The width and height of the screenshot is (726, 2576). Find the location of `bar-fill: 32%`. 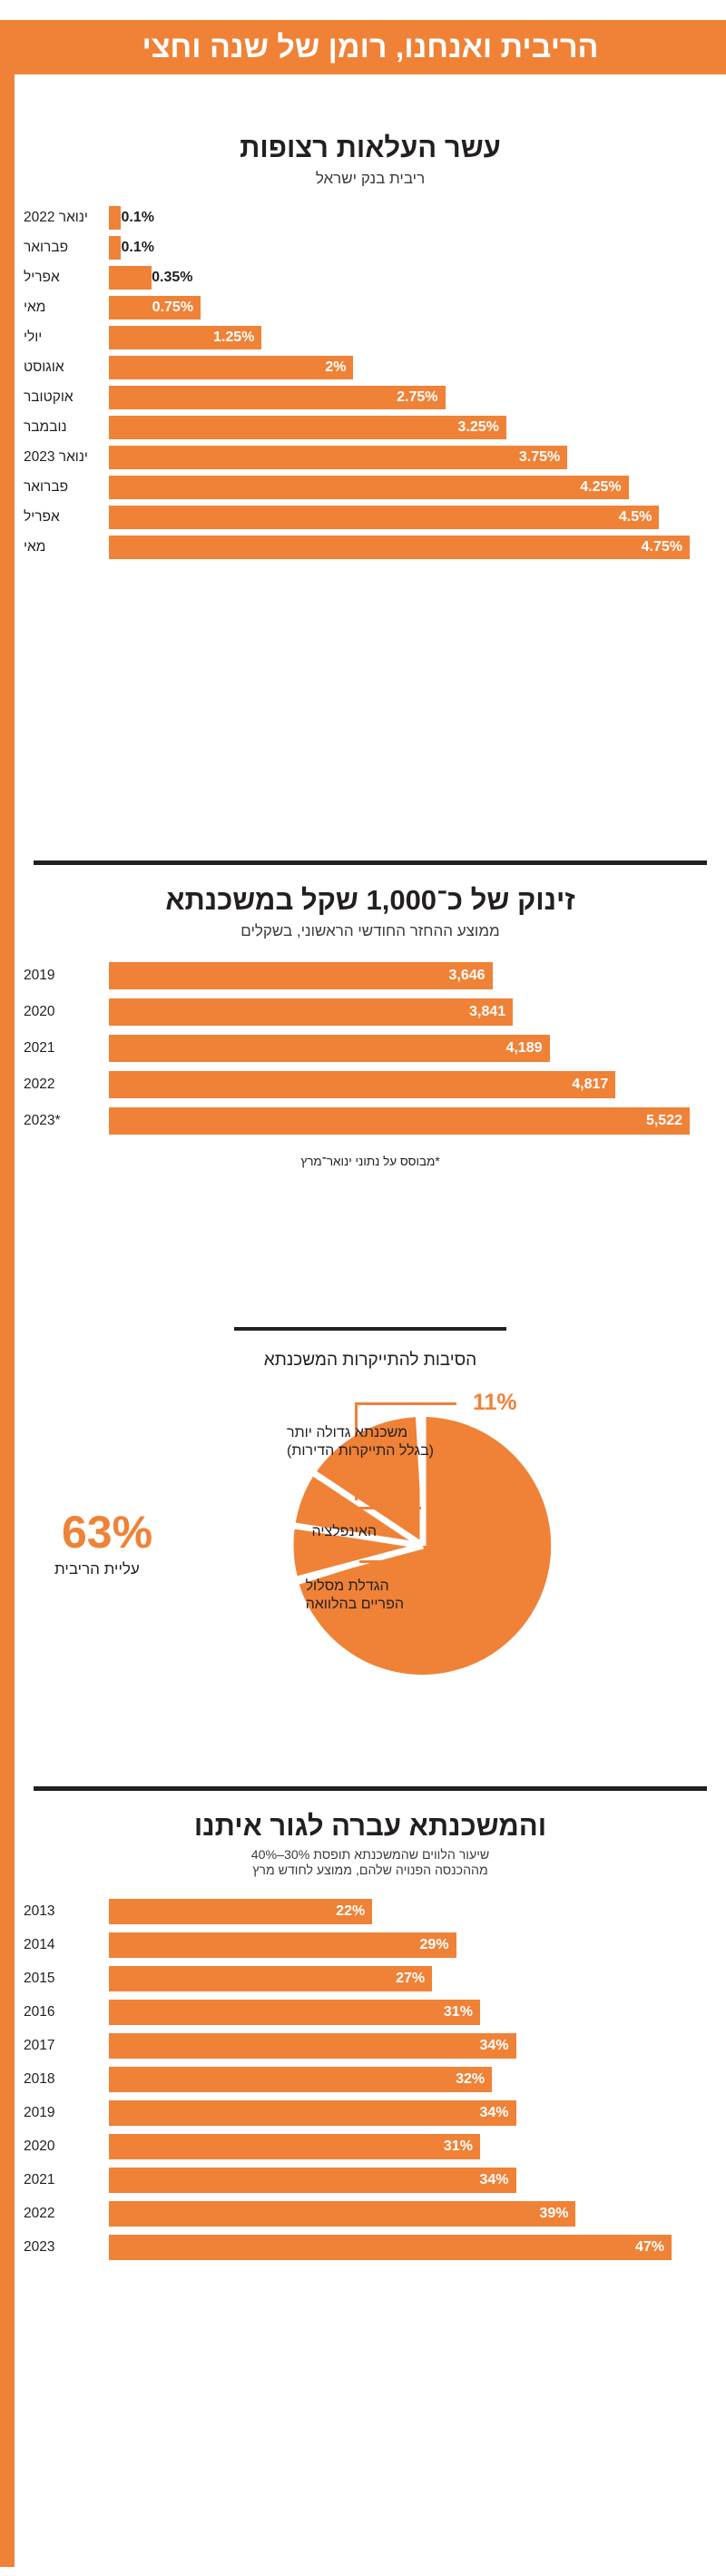

bar-fill: 32% is located at coordinates (301, 2079).